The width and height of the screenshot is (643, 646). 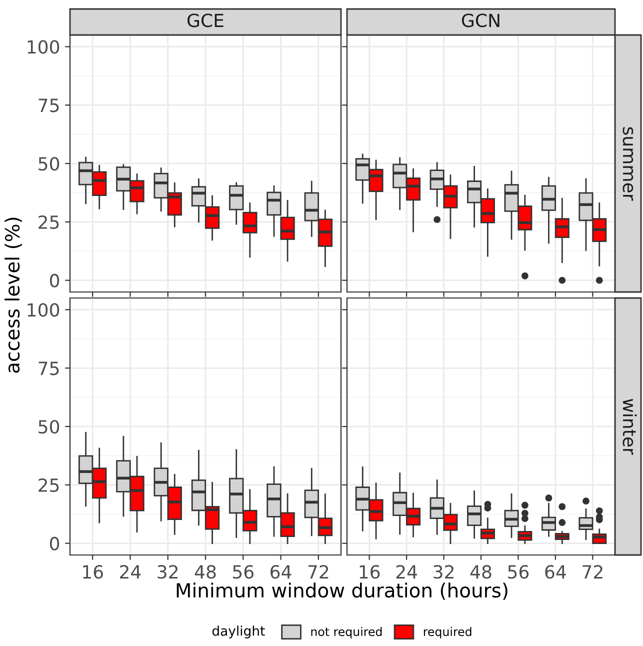 What do you see at coordinates (13, 295) in the screenshot?
I see `y-axis-title: access level (%)` at bounding box center [13, 295].